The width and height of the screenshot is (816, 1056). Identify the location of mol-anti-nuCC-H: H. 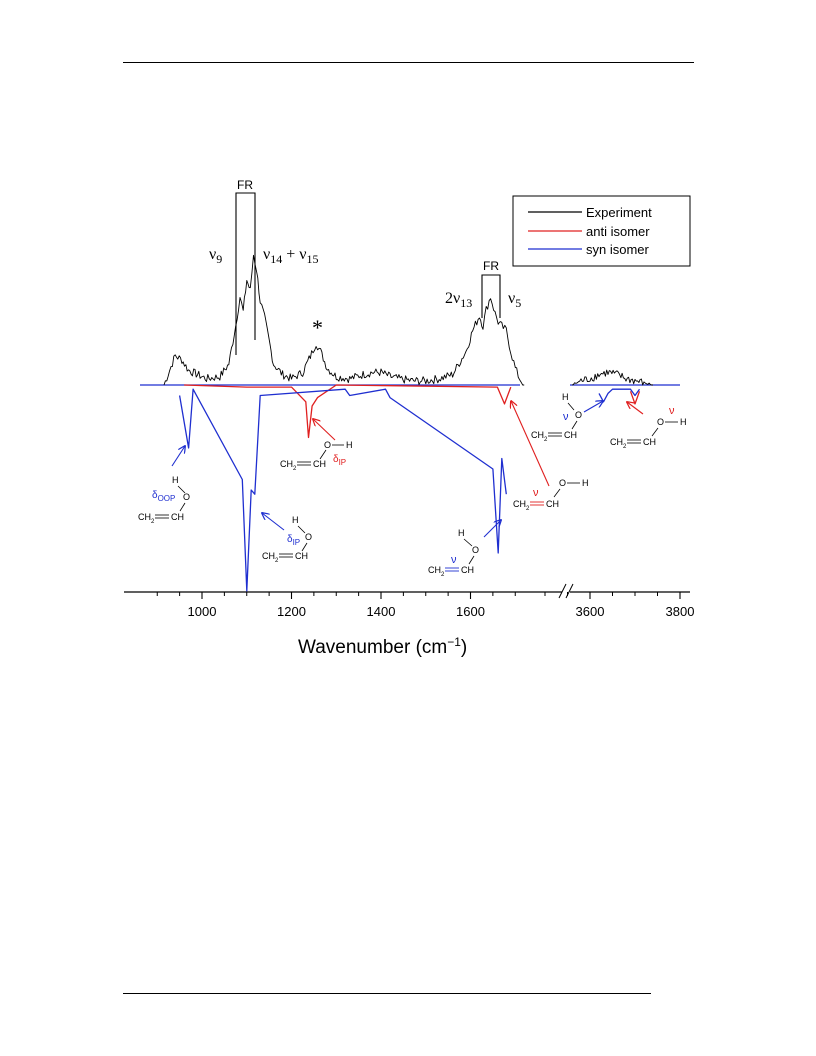
(585, 483).